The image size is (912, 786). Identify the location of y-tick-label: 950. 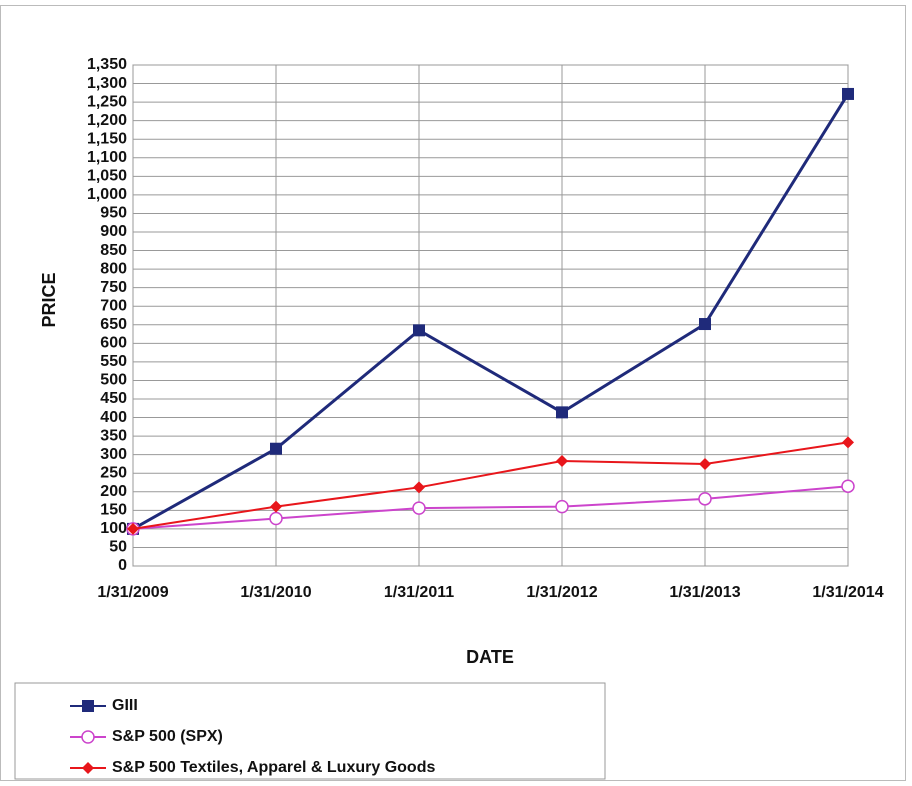
(113, 213).